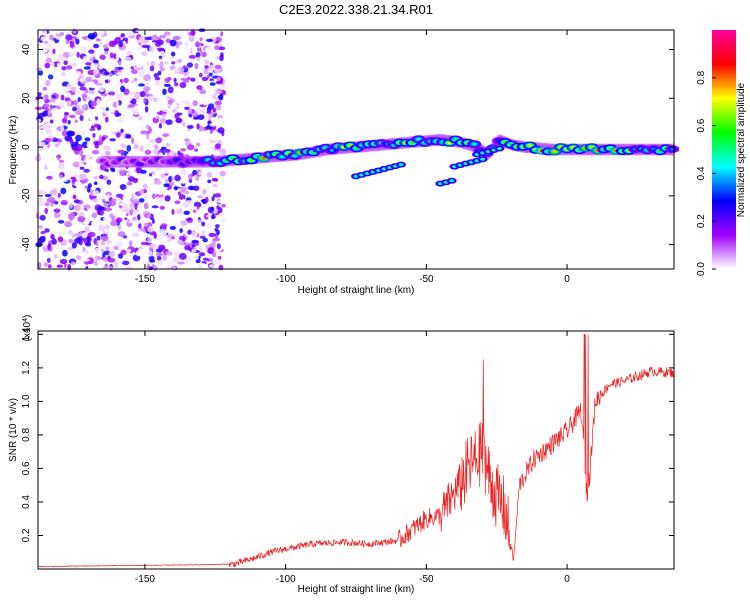  What do you see at coordinates (483, 159) in the screenshot?
I see `ridge-streak-core` at bounding box center [483, 159].